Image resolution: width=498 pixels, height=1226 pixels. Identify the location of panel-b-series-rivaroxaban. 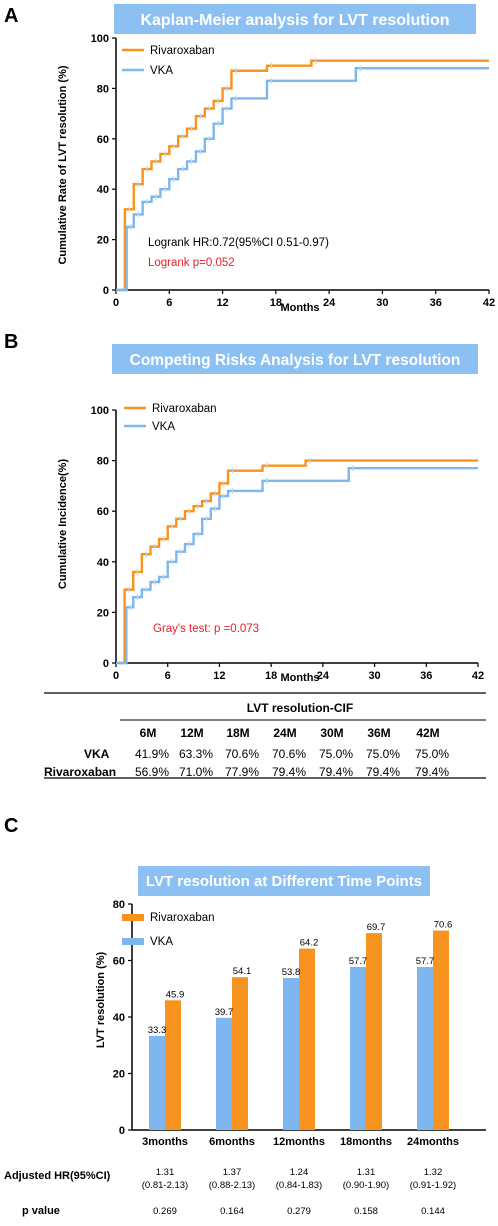
(297, 562).